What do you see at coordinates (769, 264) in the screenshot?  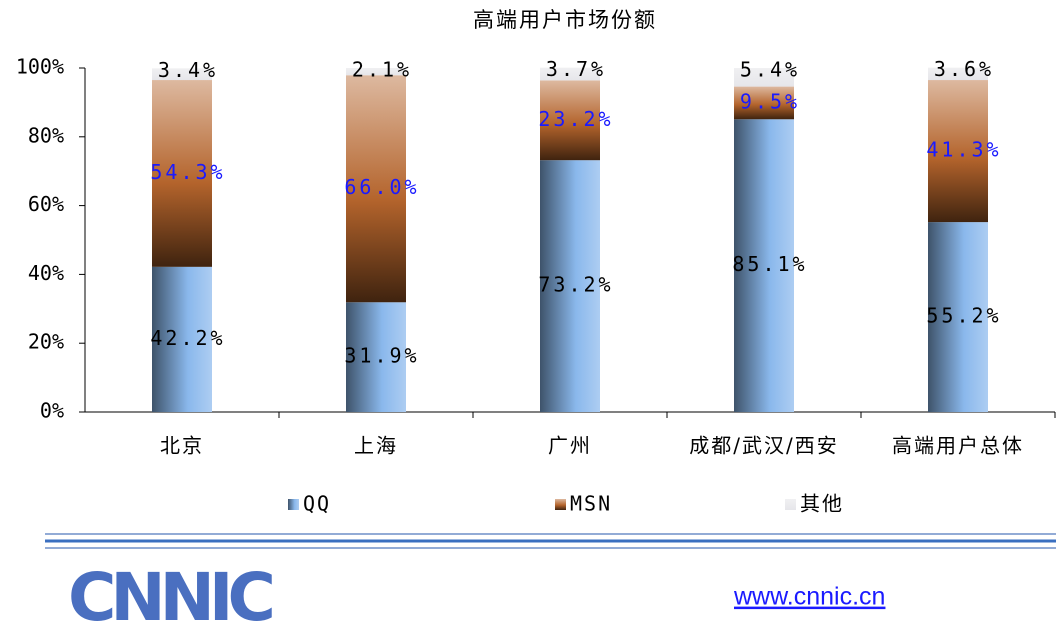 I see `value-label: 85.1%` at bounding box center [769, 264].